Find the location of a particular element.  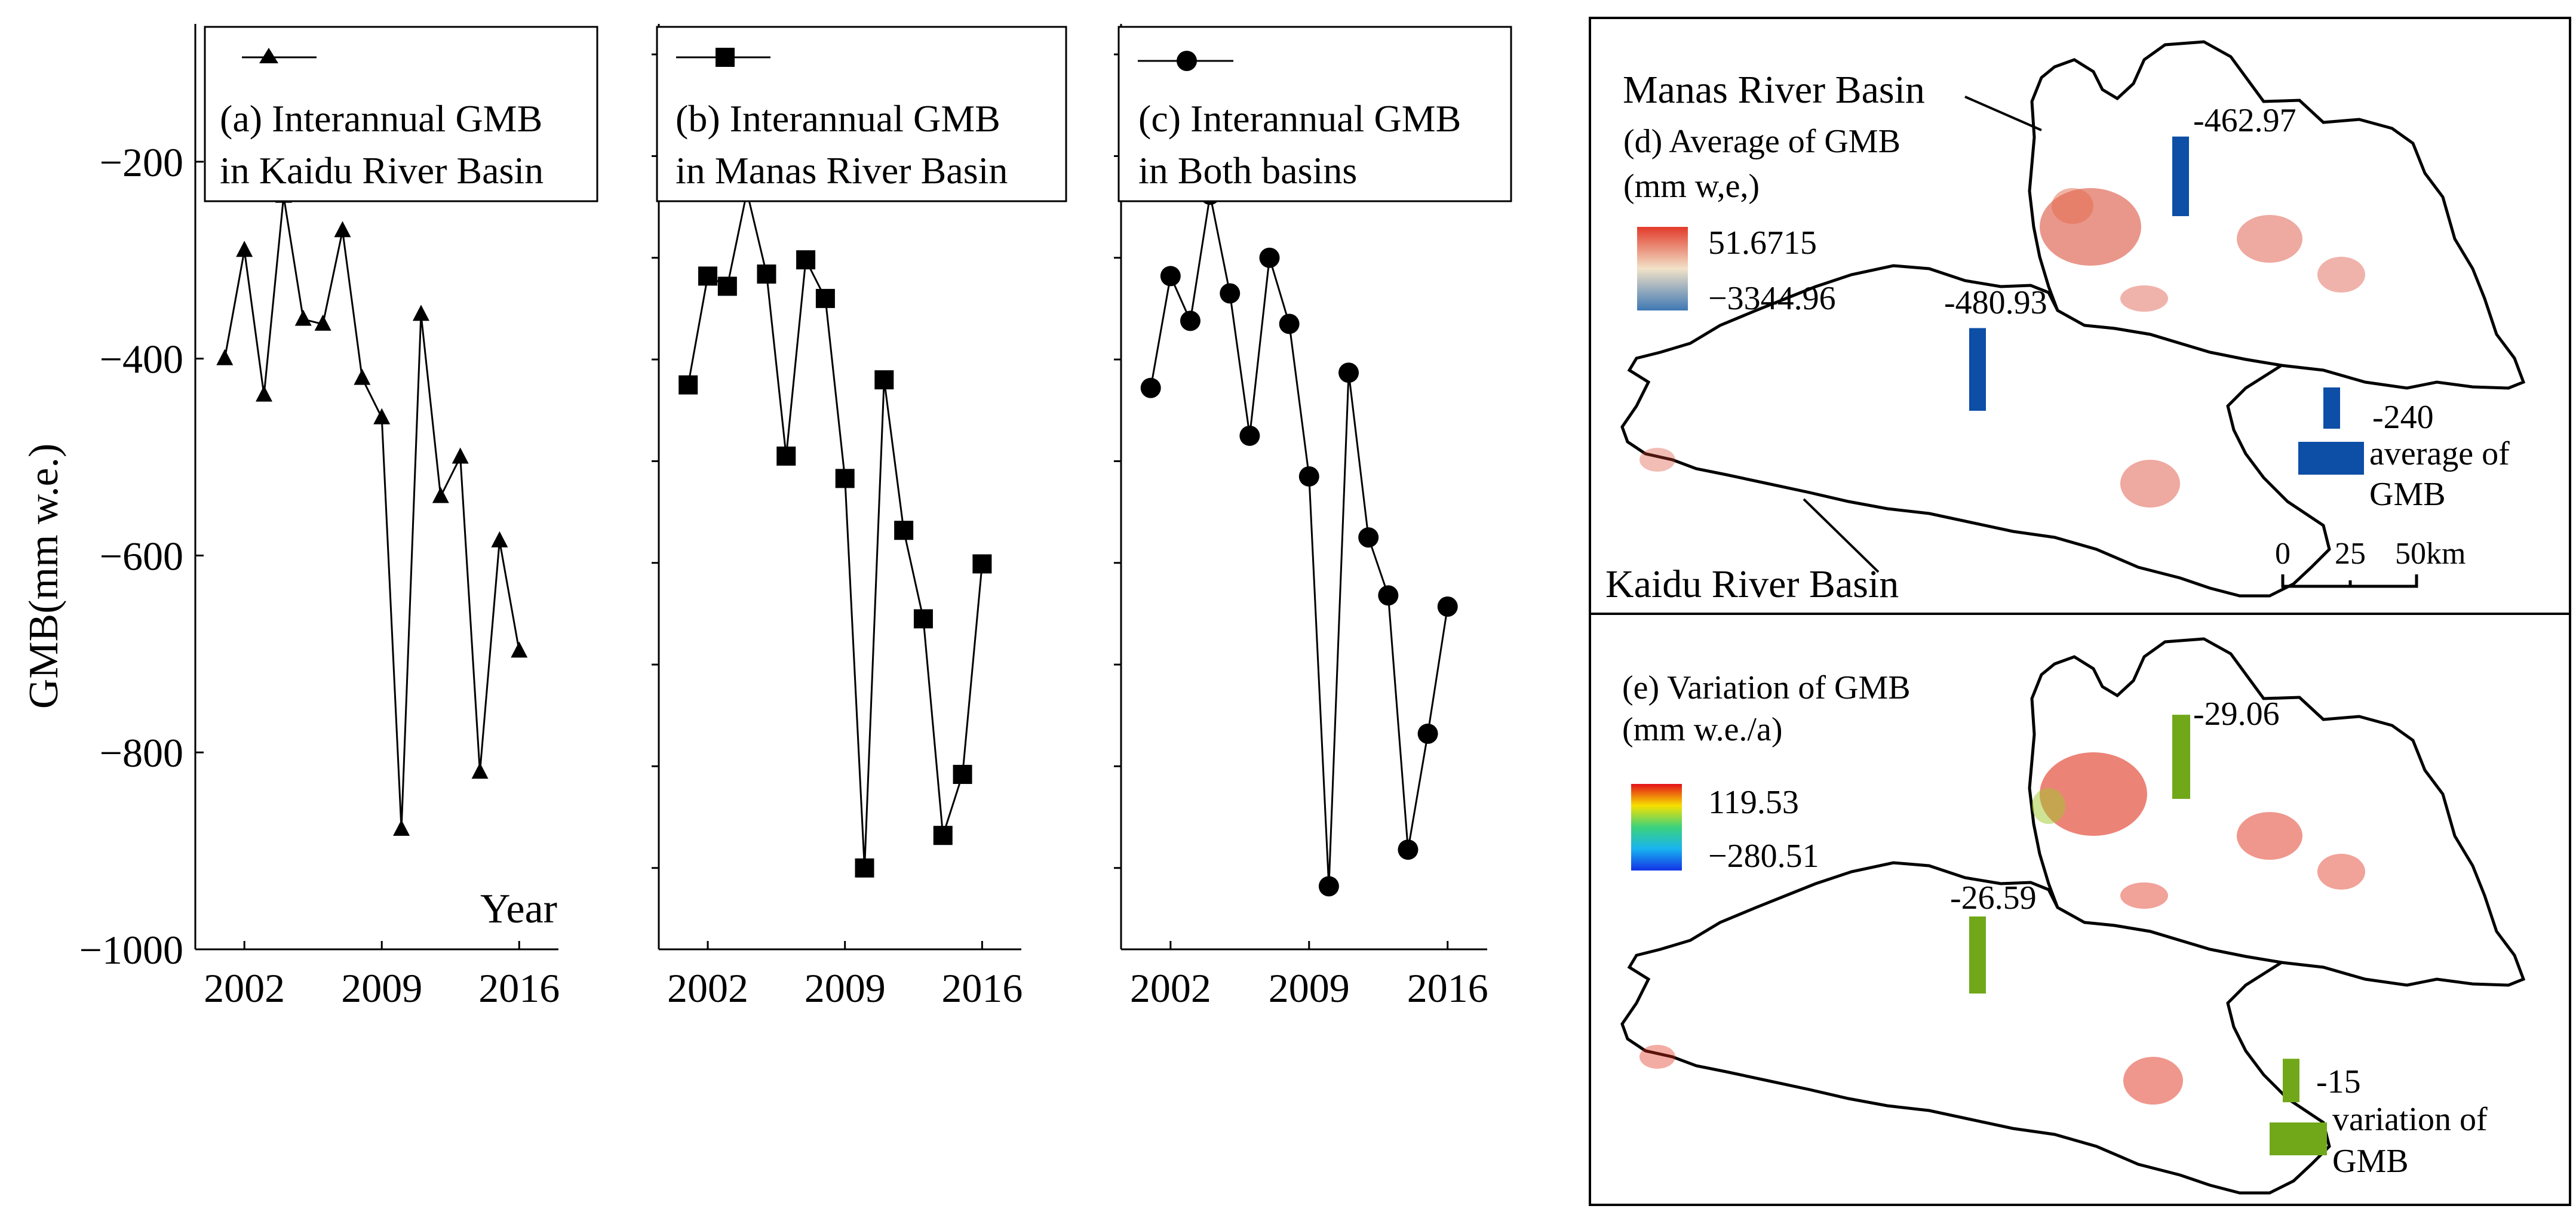

map-e-legend-min: −280.51 is located at coordinates (1763, 856).